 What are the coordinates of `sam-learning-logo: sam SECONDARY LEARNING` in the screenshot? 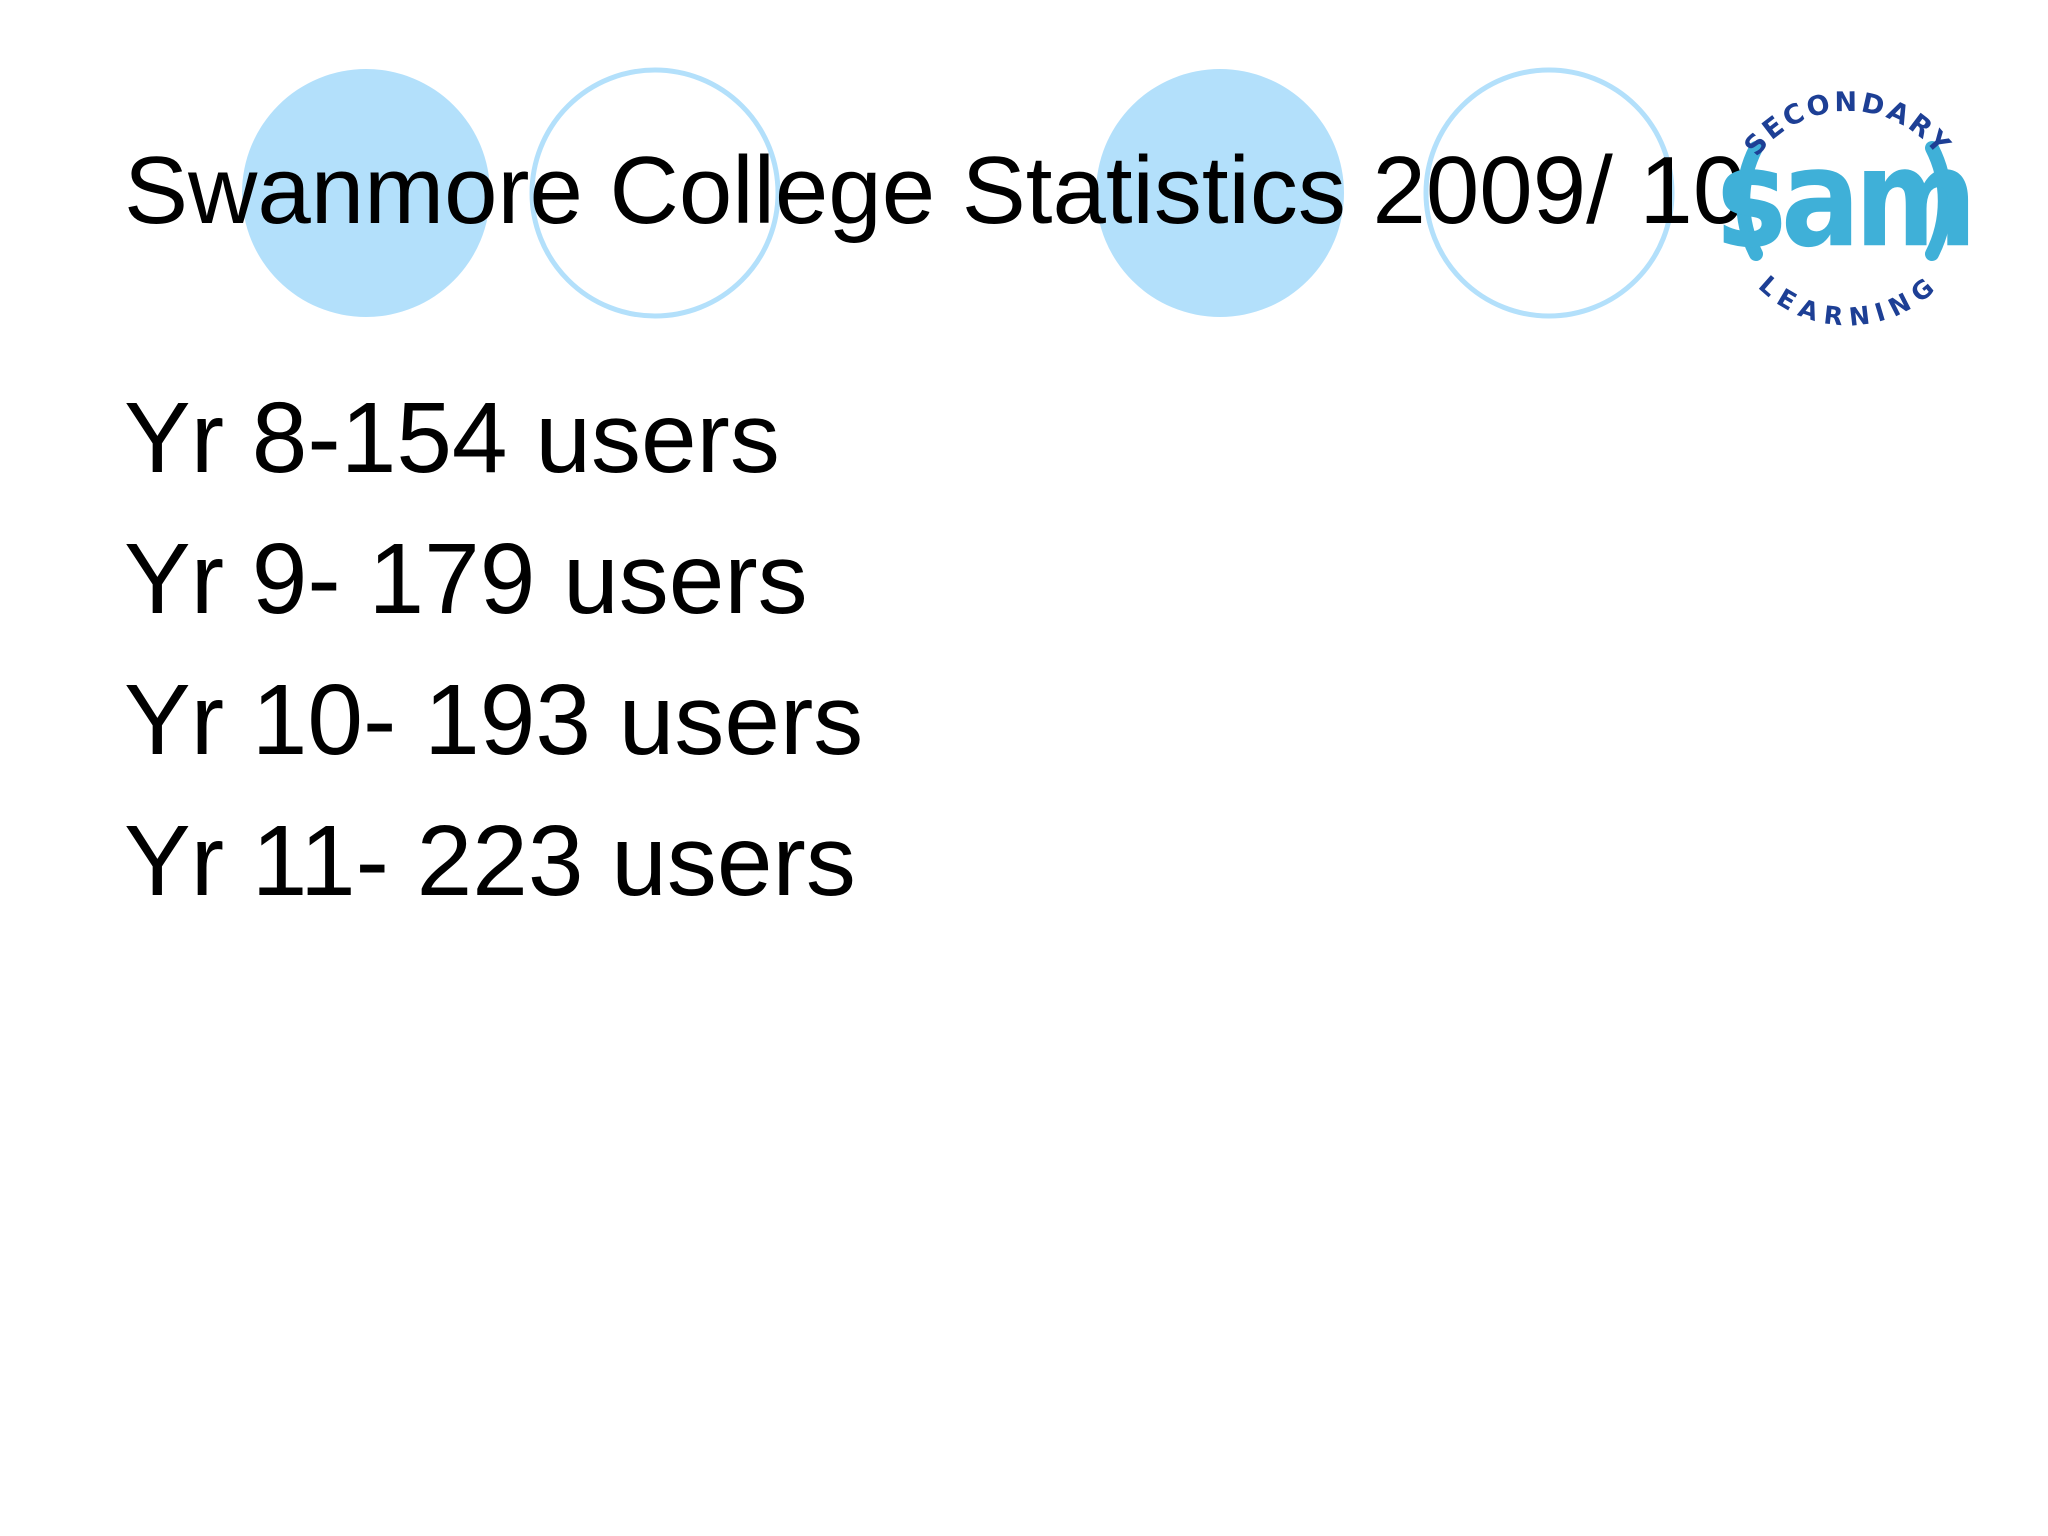 It's located at (1847, 209).